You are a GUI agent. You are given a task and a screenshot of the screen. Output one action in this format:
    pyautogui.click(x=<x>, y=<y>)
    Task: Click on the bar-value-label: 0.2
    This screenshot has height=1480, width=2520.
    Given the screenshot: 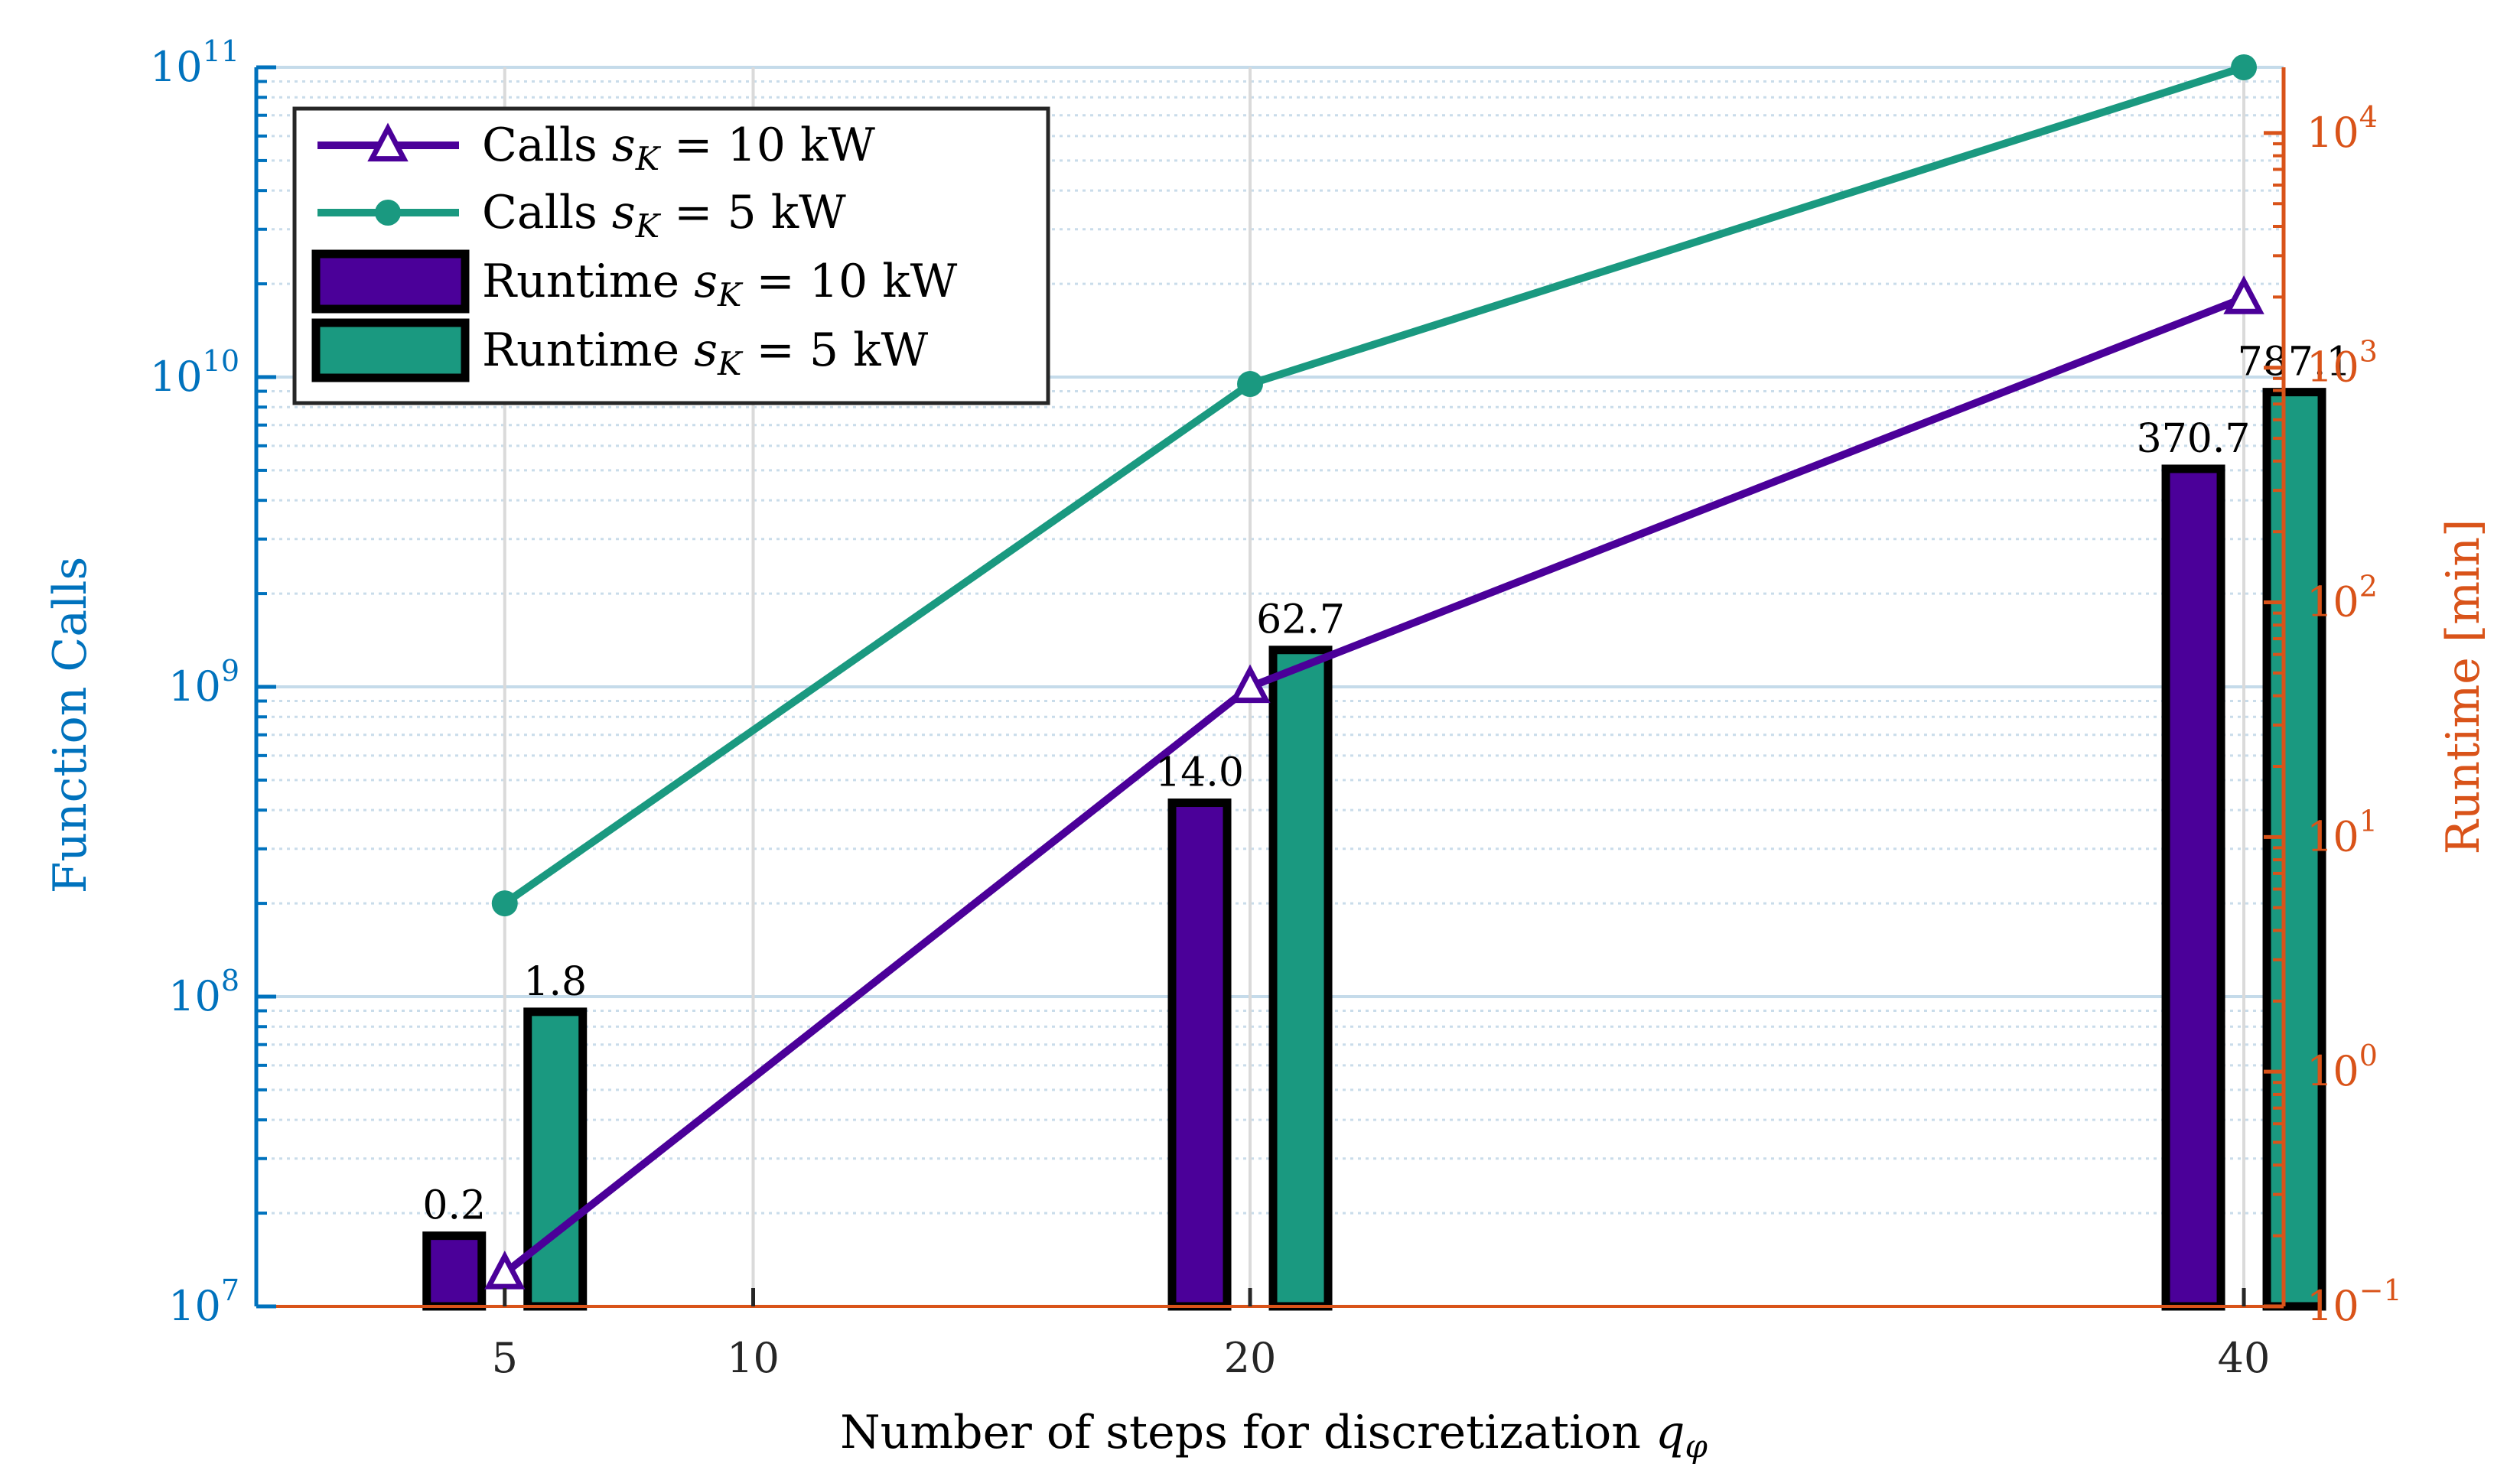 What is the action you would take?
    pyautogui.click(x=454, y=1206)
    